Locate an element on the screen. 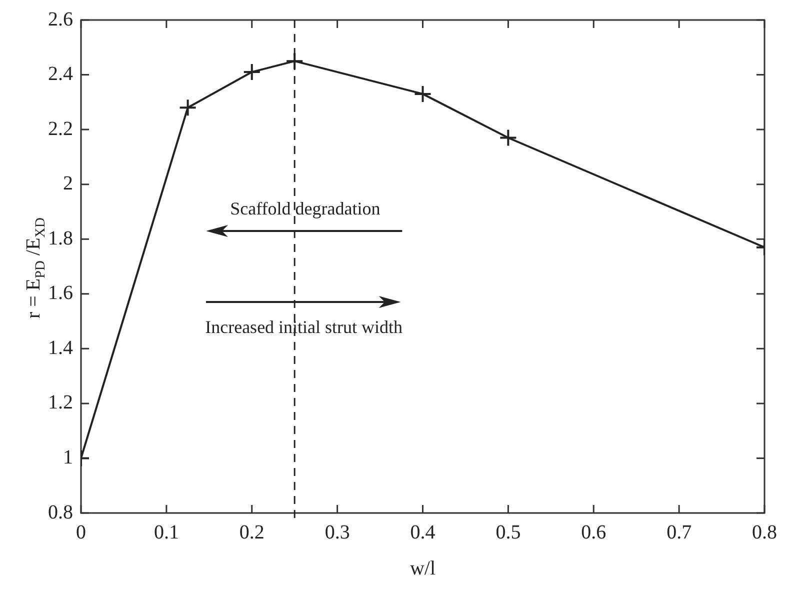  x-tick-label: 0.7 is located at coordinates (679, 532).